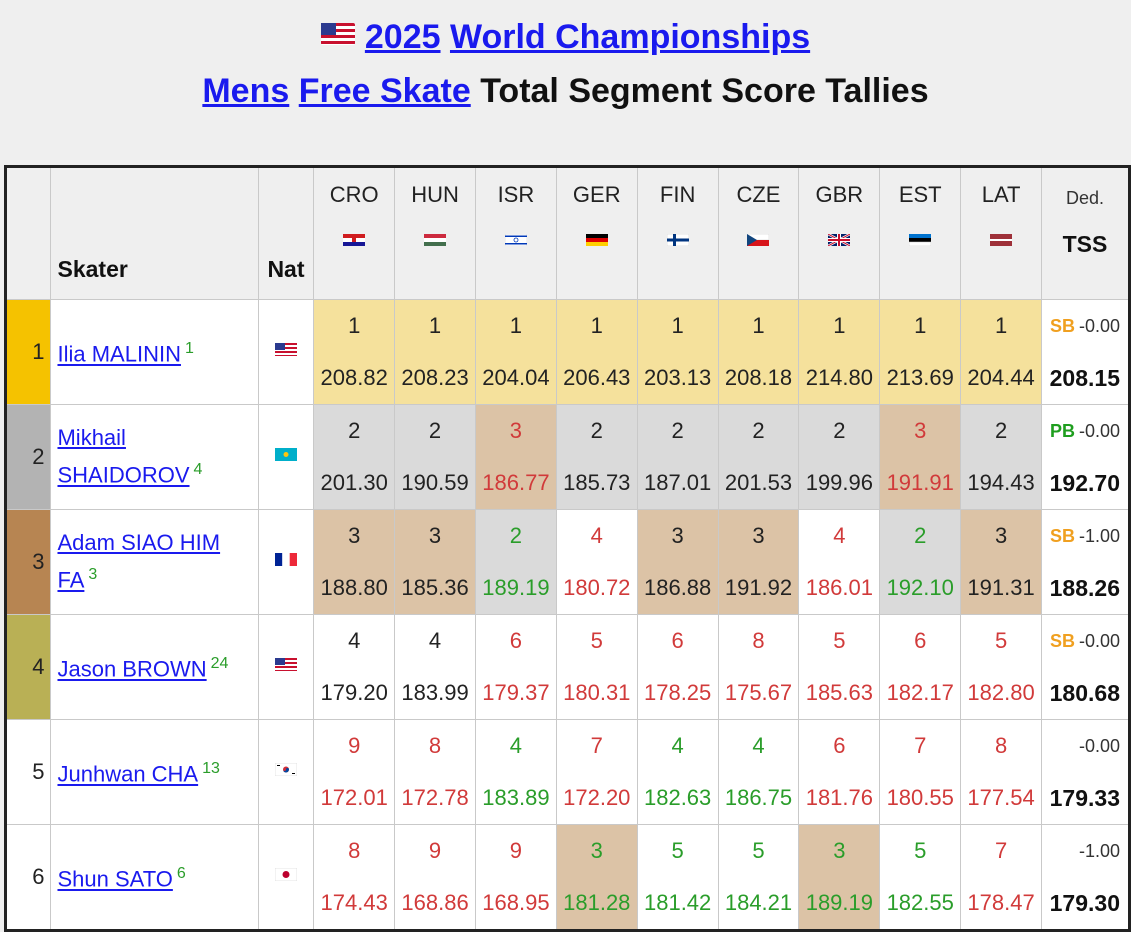 This screenshot has height=932, width=1131. What do you see at coordinates (28, 562) in the screenshot?
I see `rank-cell: 3` at bounding box center [28, 562].